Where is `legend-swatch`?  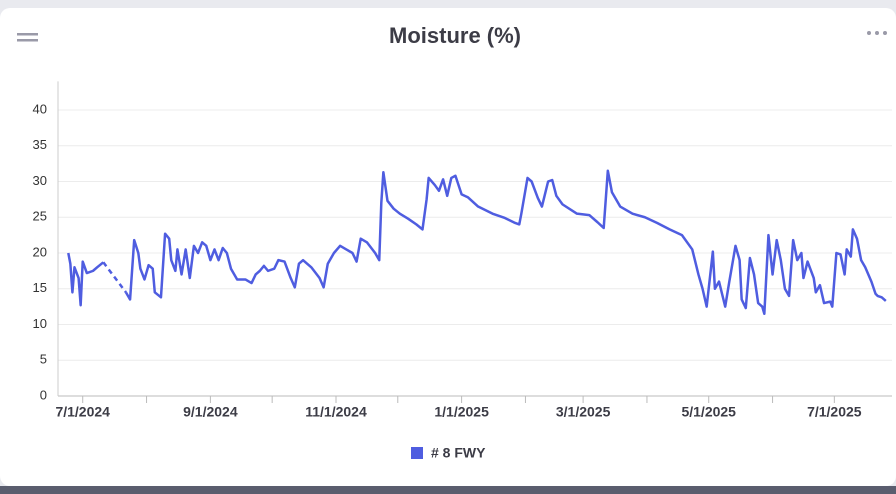
legend-swatch is located at coordinates (417, 453).